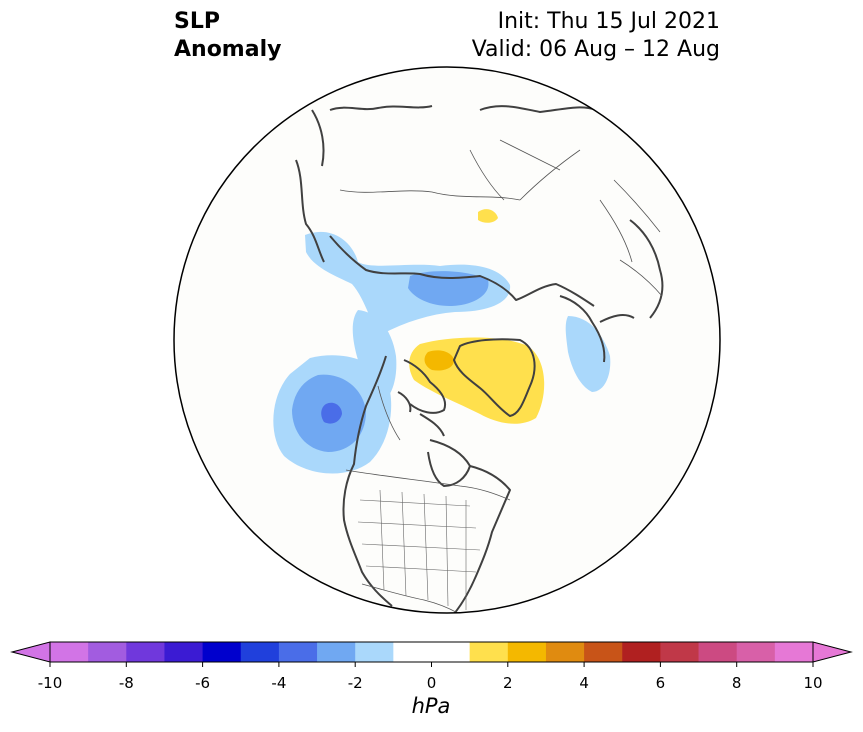 The width and height of the screenshot is (863, 732). Describe the element at coordinates (584, 683) in the screenshot. I see `colorbar-tick-label: 4` at that location.